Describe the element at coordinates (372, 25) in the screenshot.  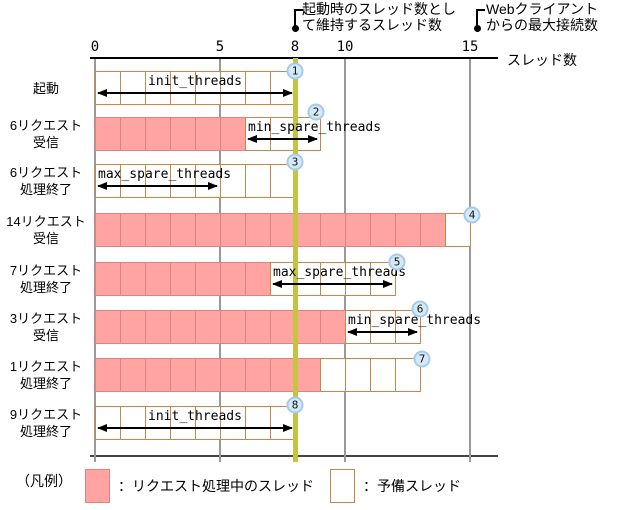
I see `callout-text-line: て維持するスレッド数` at that location.